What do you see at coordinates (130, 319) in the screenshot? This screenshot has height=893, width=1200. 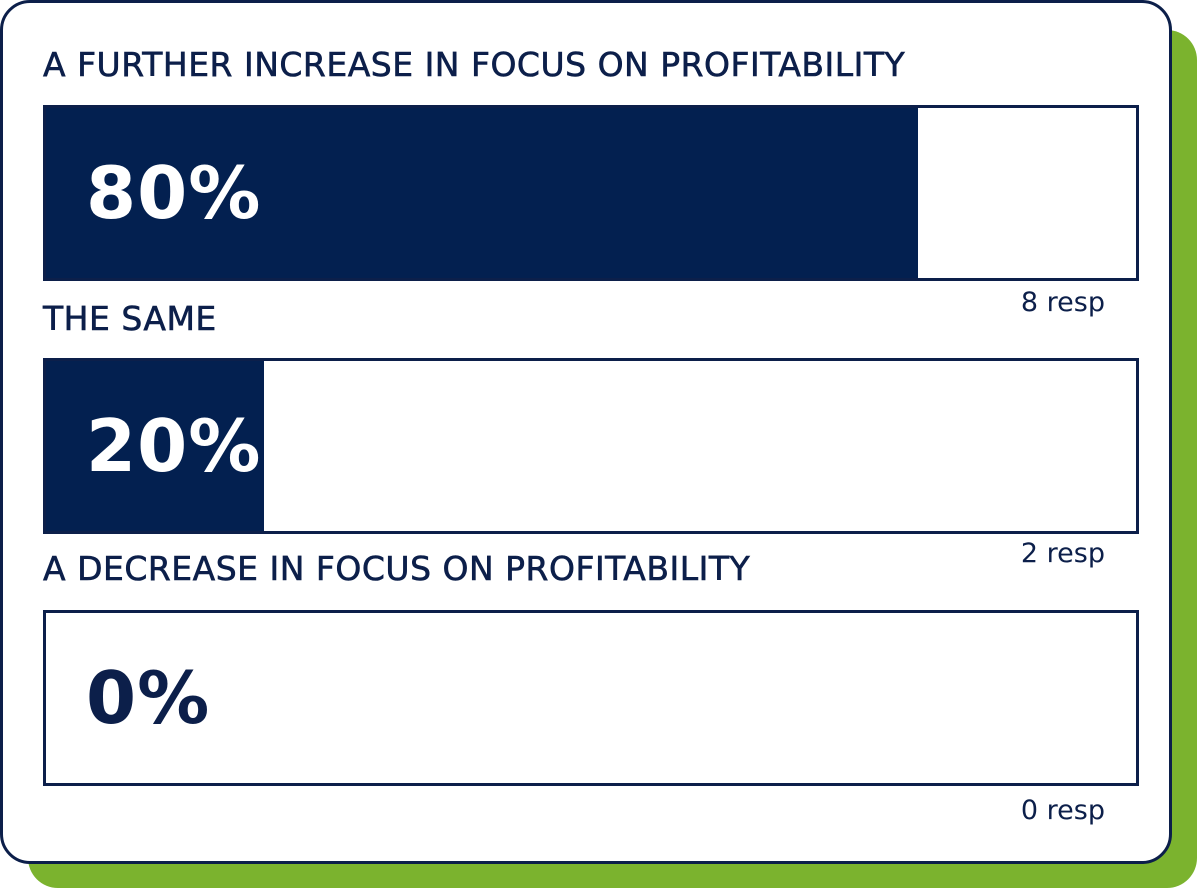 I see `category-label: THE SAME` at bounding box center [130, 319].